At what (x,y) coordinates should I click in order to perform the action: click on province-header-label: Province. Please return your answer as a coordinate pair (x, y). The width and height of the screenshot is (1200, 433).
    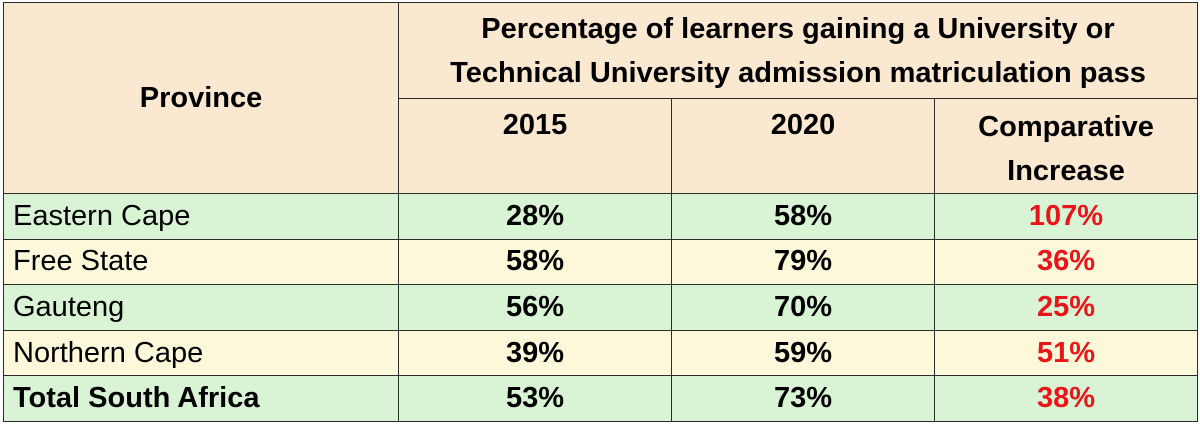
    Looking at the image, I should click on (201, 97).